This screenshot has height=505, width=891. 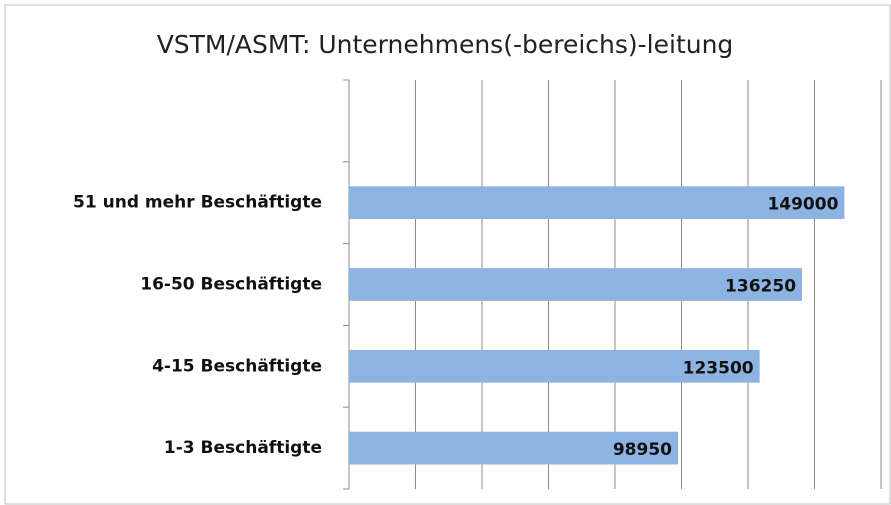 I want to click on data-label: 123500, so click(x=718, y=368).